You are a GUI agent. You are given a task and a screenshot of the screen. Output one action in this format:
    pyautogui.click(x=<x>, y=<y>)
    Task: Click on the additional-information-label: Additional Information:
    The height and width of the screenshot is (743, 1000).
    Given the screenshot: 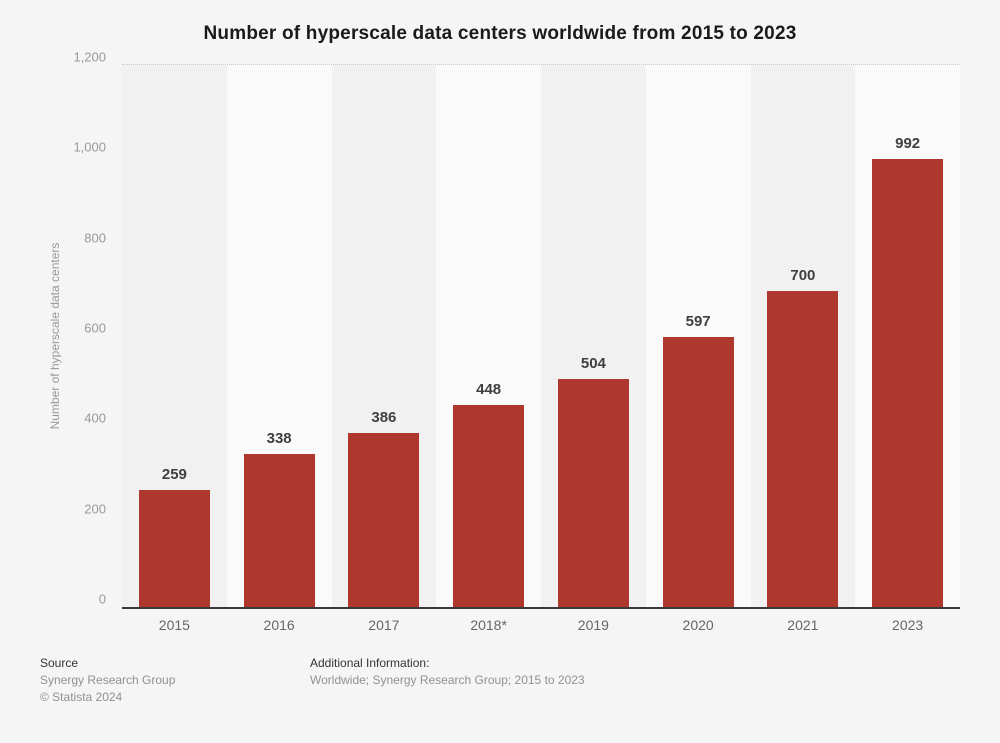 What is the action you would take?
    pyautogui.click(x=370, y=663)
    